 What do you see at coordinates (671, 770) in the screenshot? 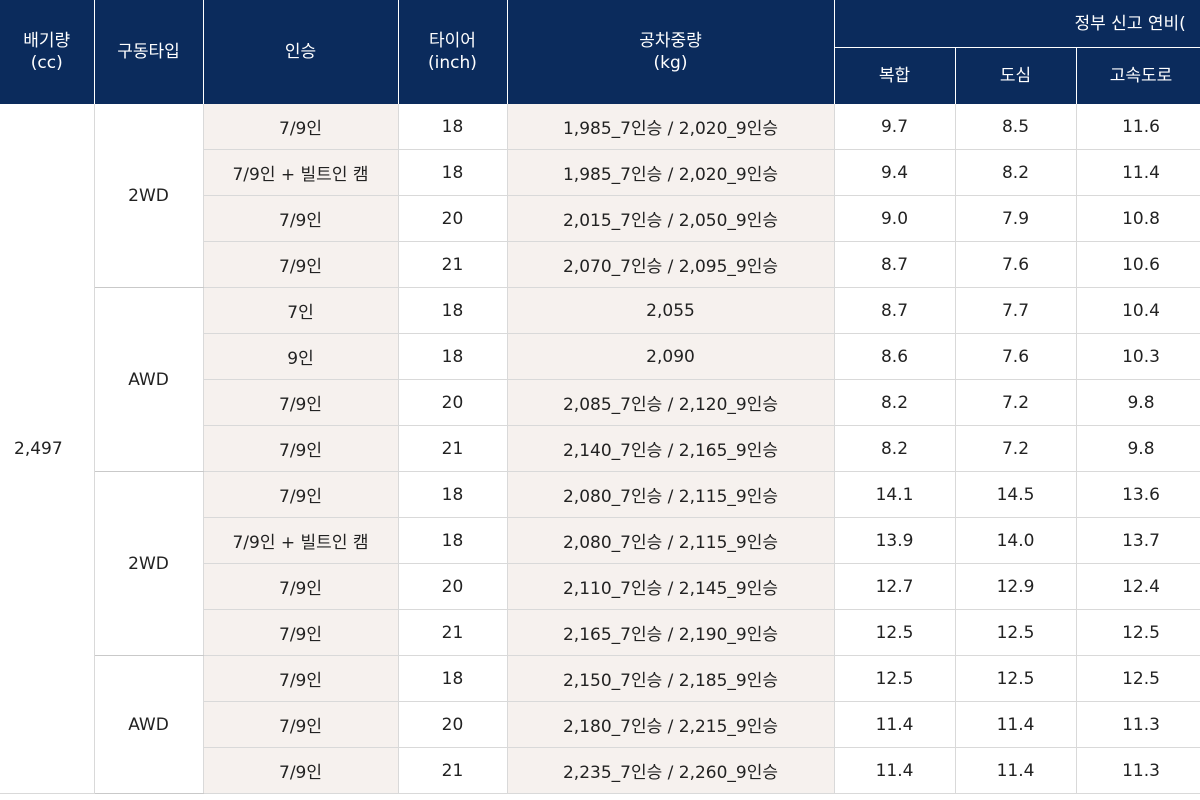
I see `weight-cell: 2,235_7인승 / 2,260_9인승` at bounding box center [671, 770].